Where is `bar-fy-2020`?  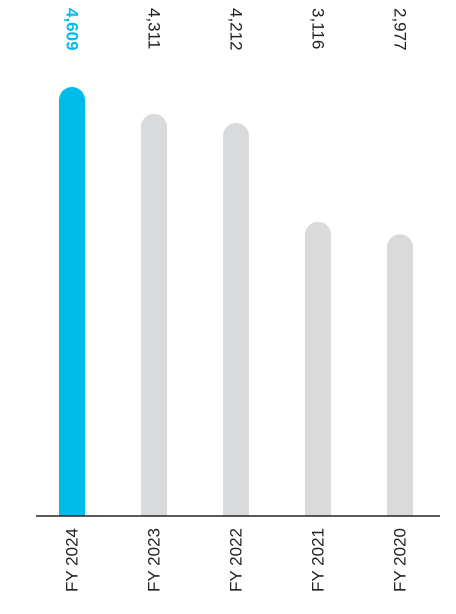
bar-fy-2020 is located at coordinates (400, 375).